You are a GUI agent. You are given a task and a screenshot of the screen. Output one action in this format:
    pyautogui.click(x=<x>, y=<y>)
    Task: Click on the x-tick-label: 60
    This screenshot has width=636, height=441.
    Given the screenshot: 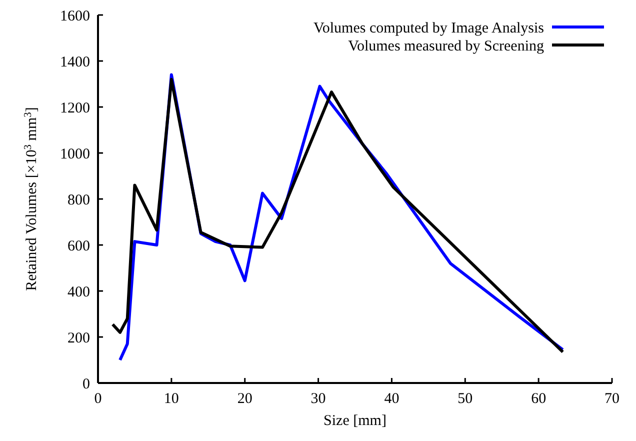 What is the action you would take?
    pyautogui.click(x=538, y=399)
    